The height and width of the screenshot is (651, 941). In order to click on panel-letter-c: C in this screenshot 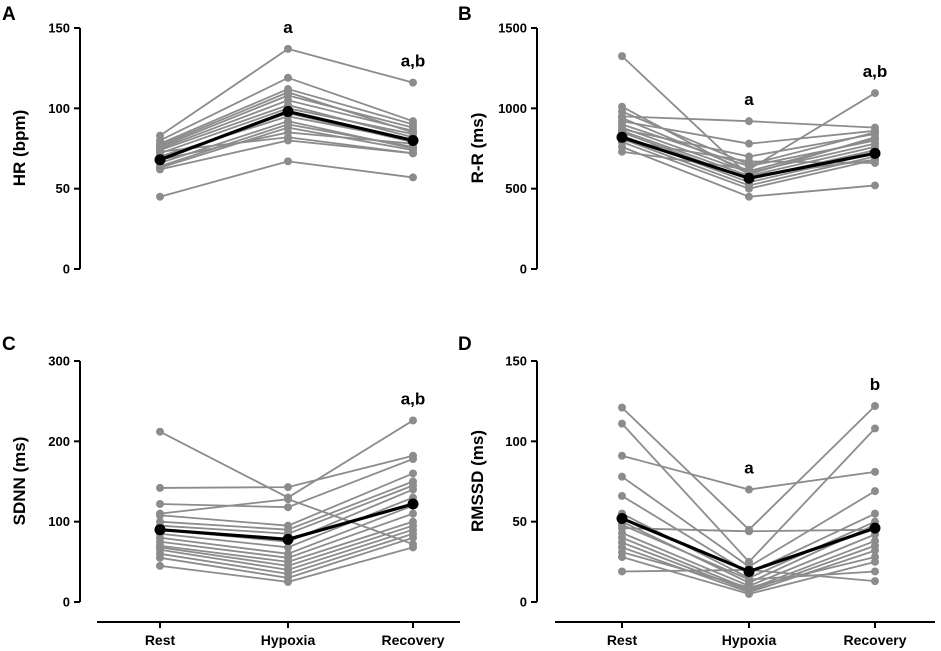, I will do `click(9, 344)`.